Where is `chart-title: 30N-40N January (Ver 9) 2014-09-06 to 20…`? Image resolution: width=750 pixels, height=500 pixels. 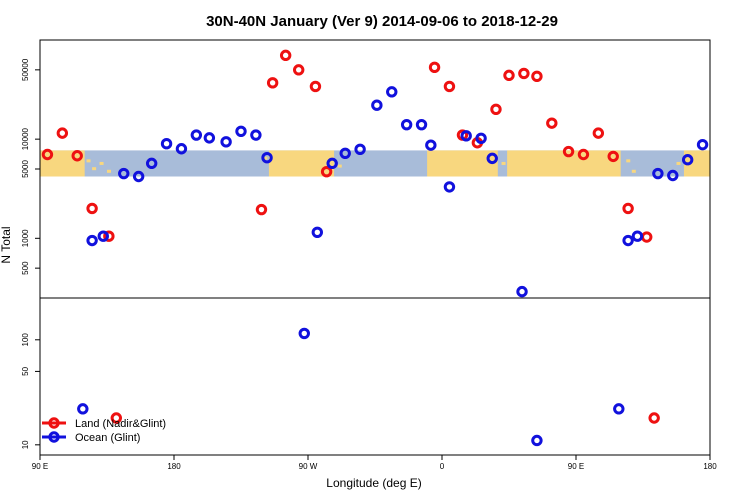
chart-title: 30N-40N January (Ver 9) 2014-09-06 to 20… is located at coordinates (382, 21).